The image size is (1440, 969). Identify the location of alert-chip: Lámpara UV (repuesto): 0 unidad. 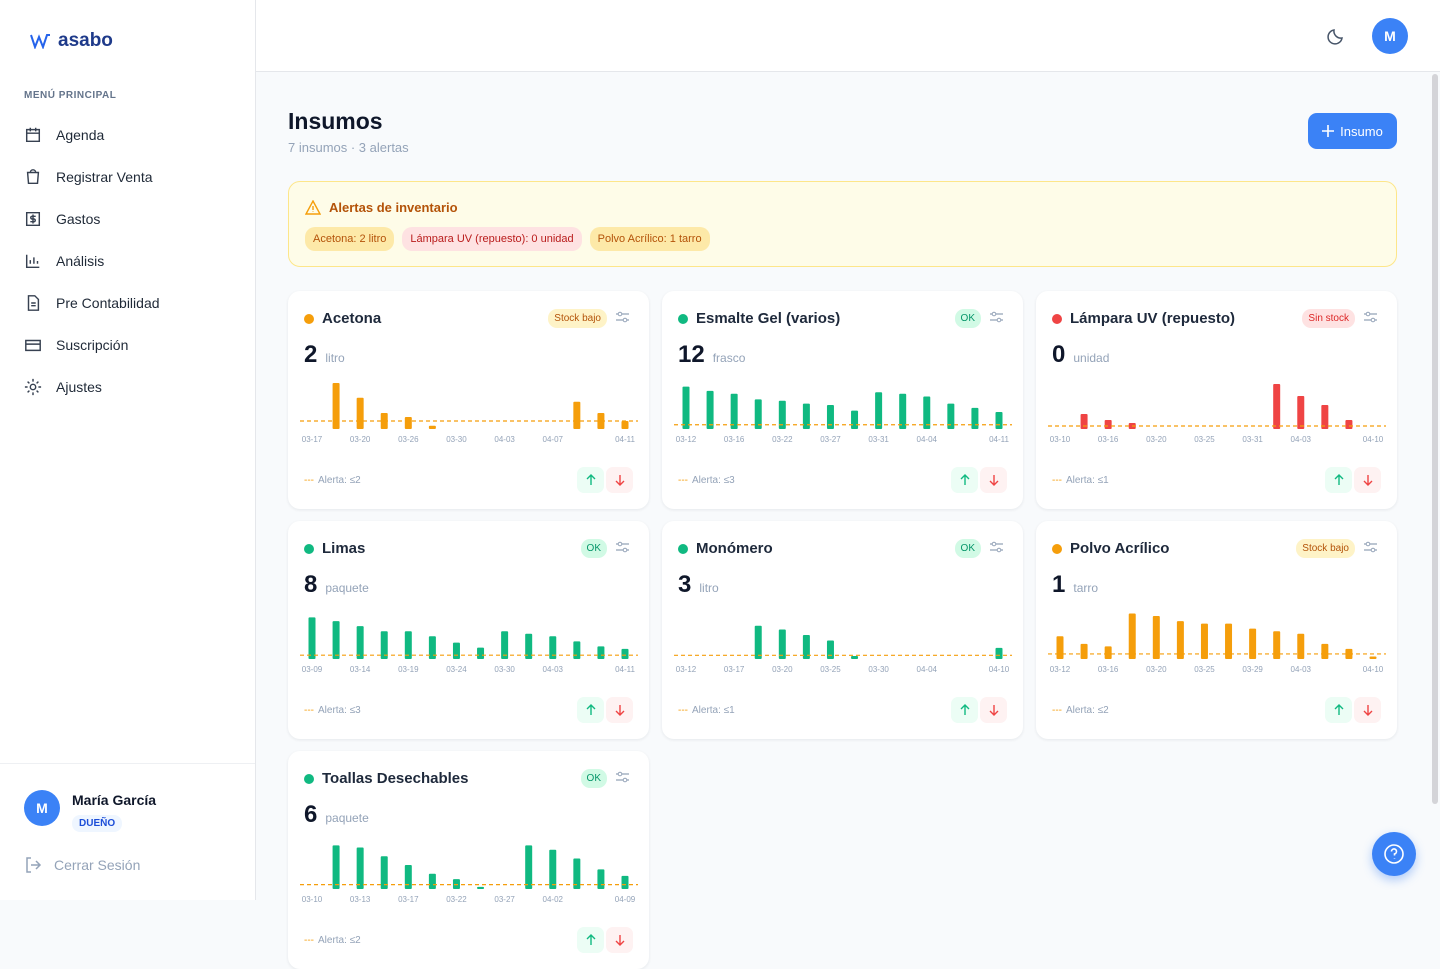
(492, 239).